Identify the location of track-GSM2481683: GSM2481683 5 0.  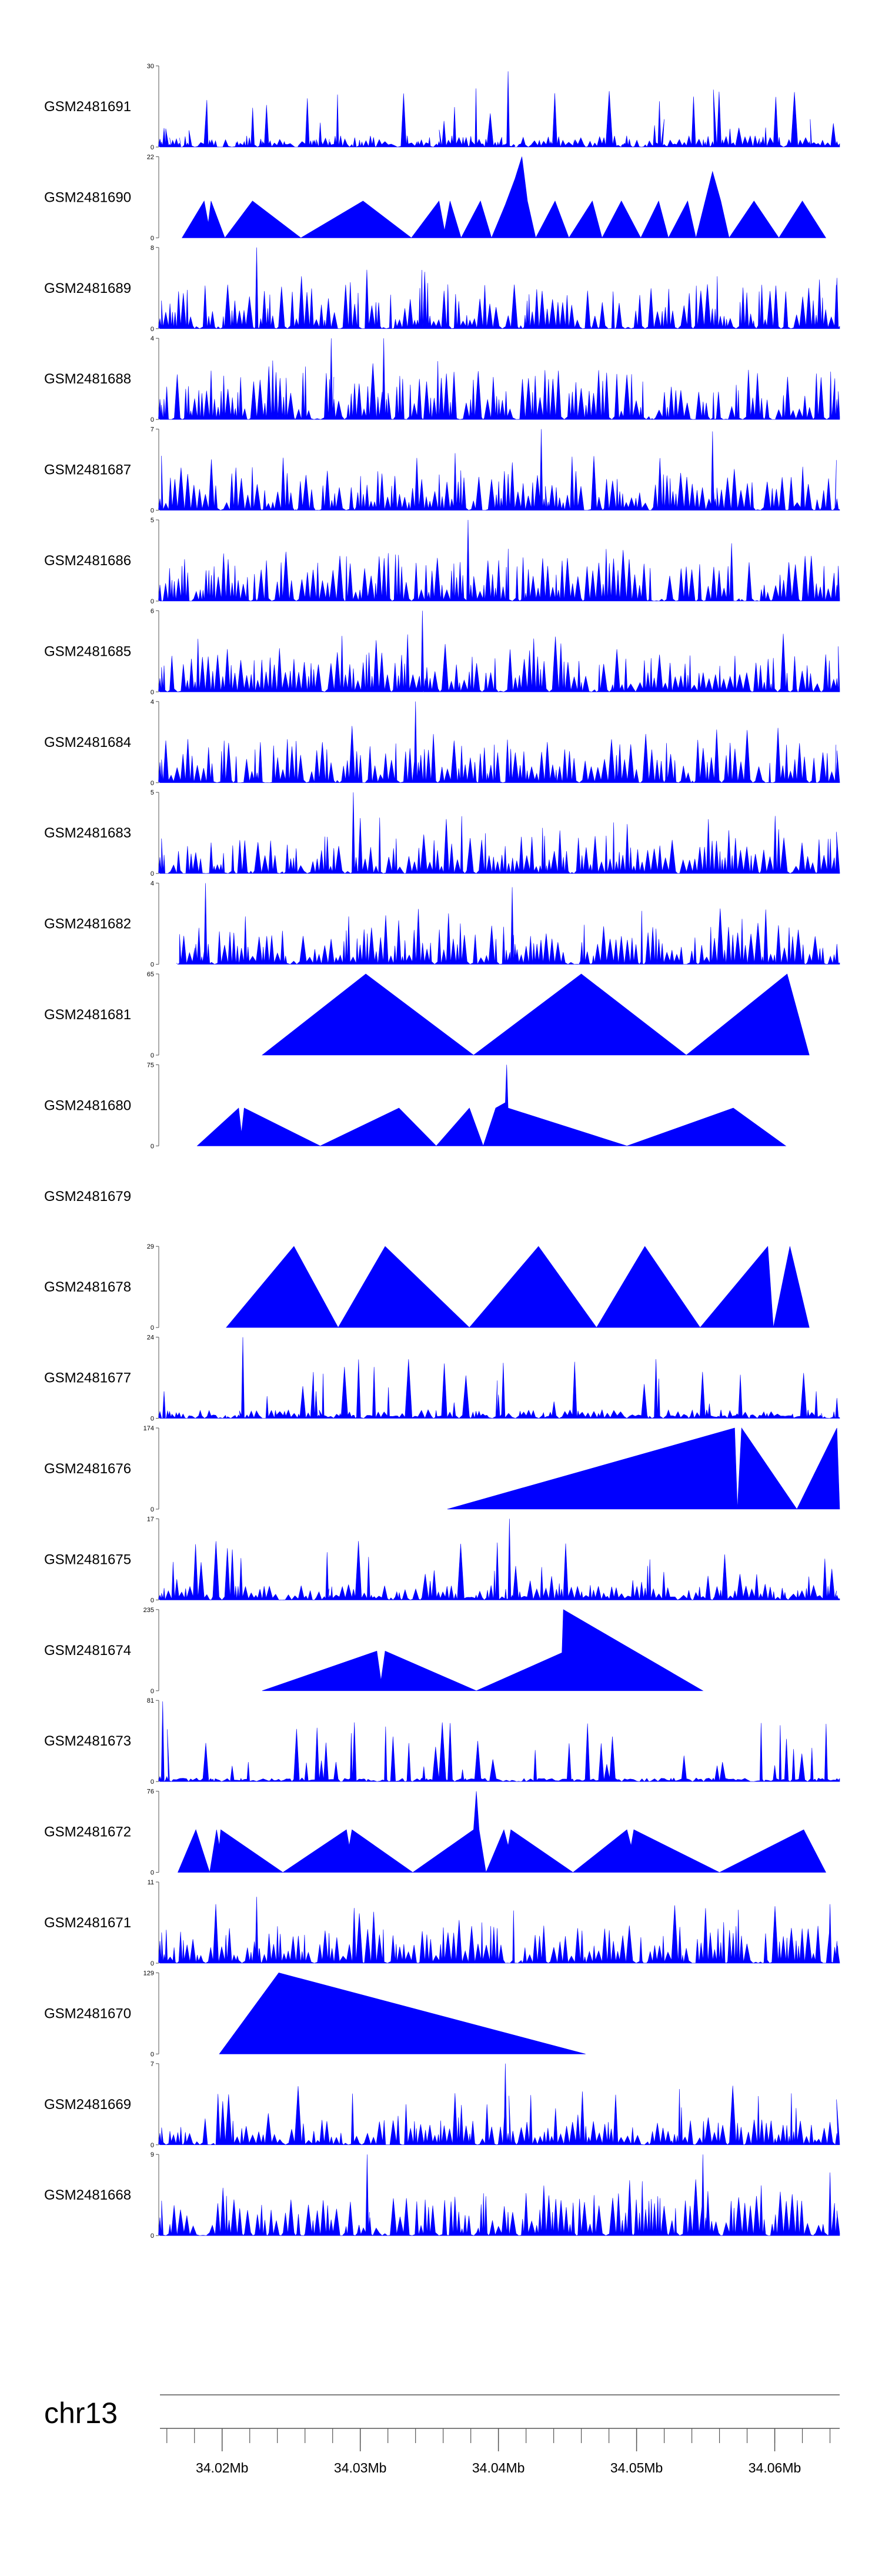
(442, 833).